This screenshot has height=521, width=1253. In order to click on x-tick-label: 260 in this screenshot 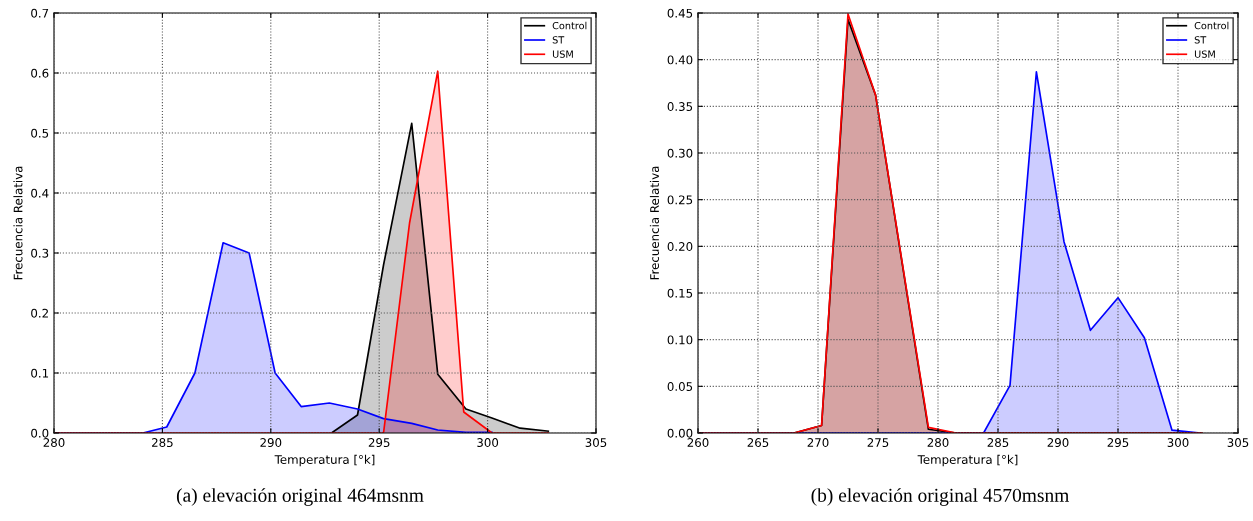, I will do `click(698, 442)`.